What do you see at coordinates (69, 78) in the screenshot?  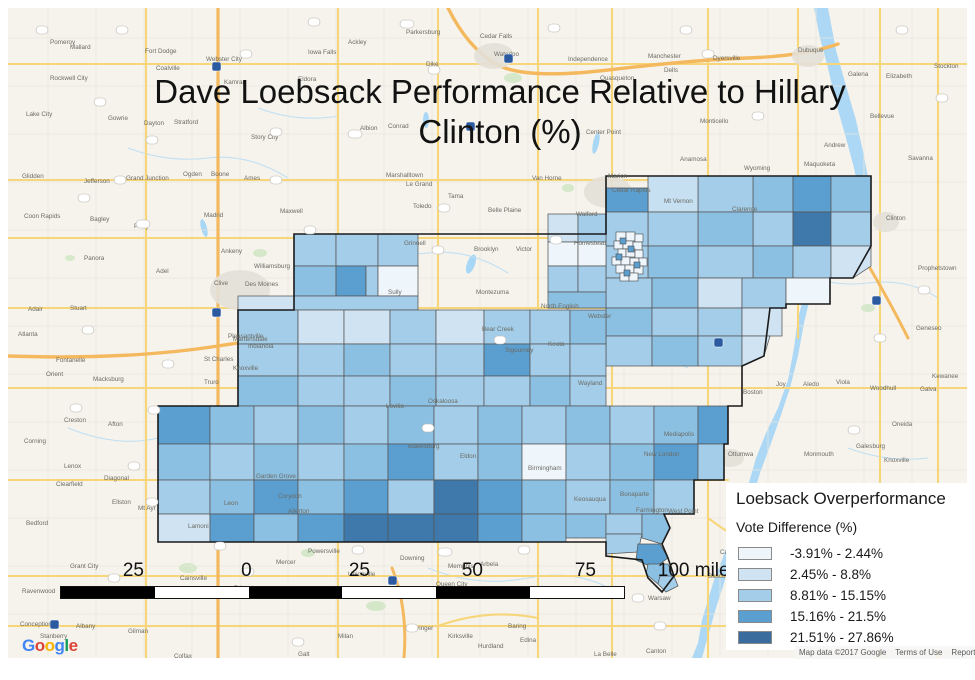 I see `map-place-label: Rockwell City` at bounding box center [69, 78].